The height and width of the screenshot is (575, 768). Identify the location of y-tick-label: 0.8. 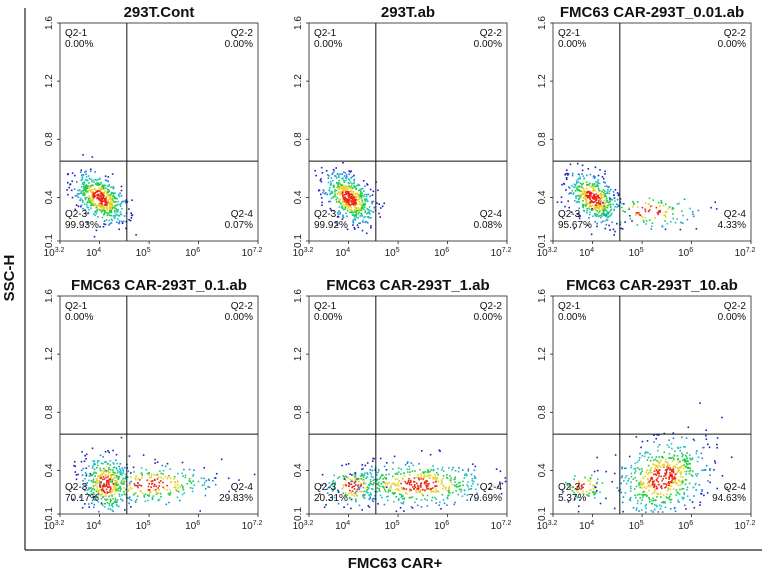
(49, 412).